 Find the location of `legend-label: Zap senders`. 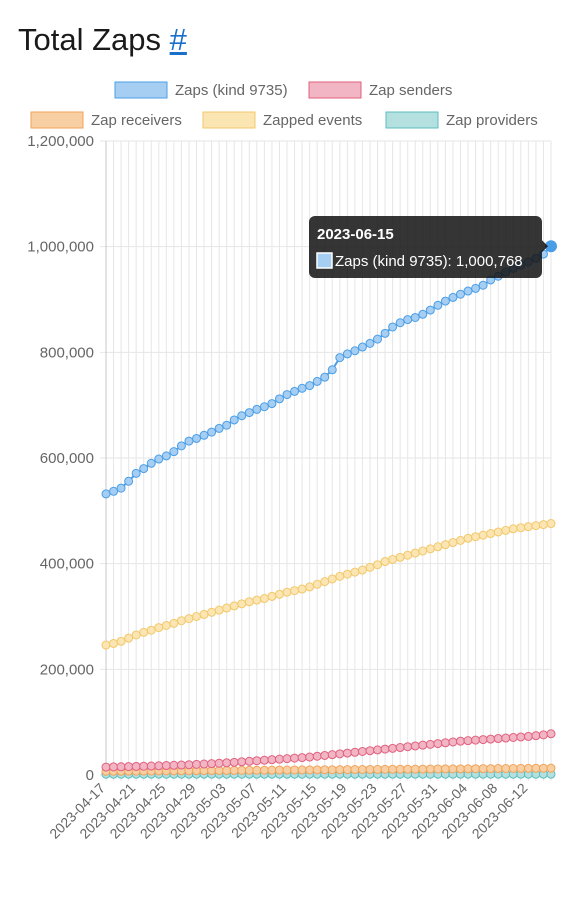

legend-label: Zap senders is located at coordinates (410, 90).